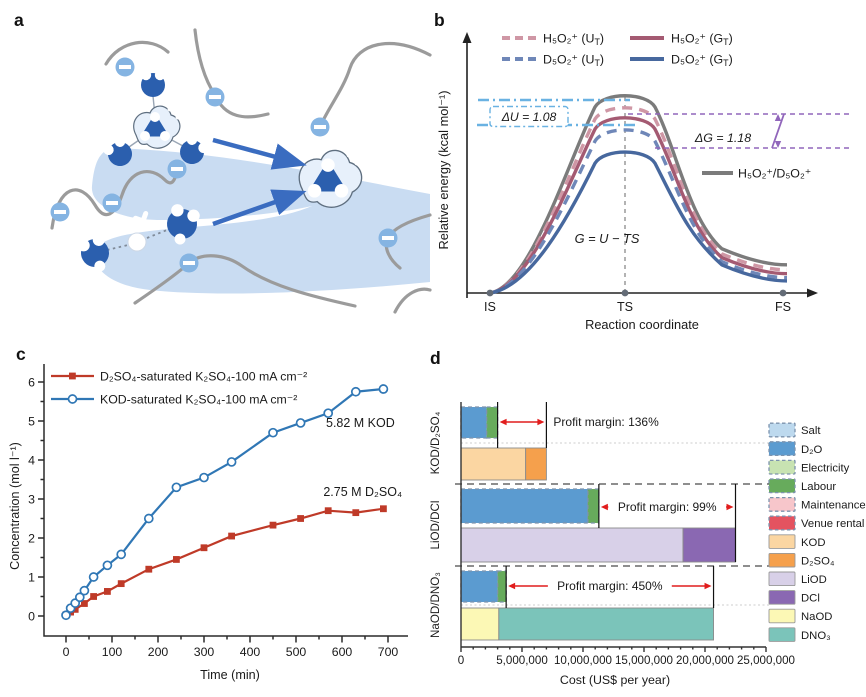 The width and height of the screenshot is (866, 697). What do you see at coordinates (15, 506) in the screenshot?
I see `y-axis-title: Concentration (mol l⁻¹)` at bounding box center [15, 506].